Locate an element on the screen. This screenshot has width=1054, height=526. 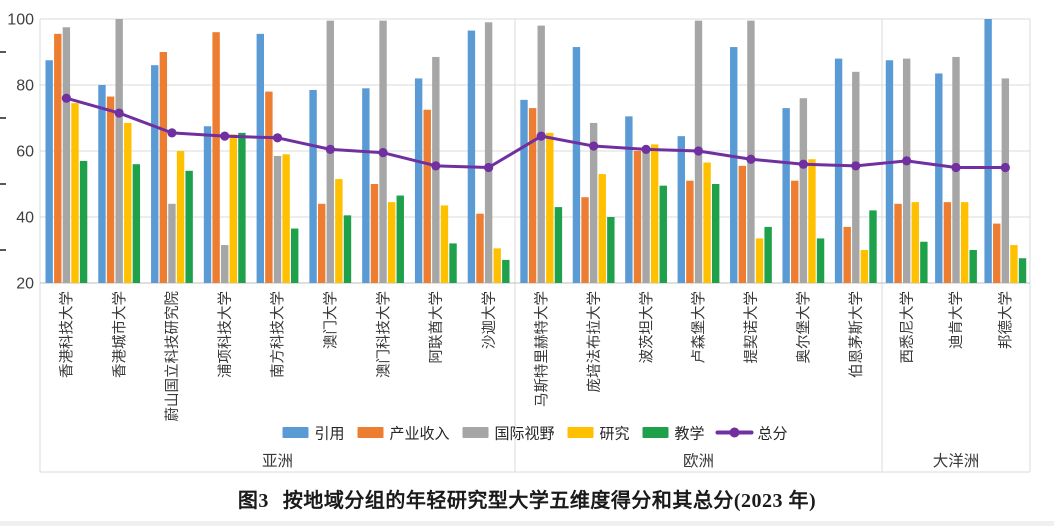
bar-产业收入-马斯特里赫特大学 is located at coordinates (532, 195).